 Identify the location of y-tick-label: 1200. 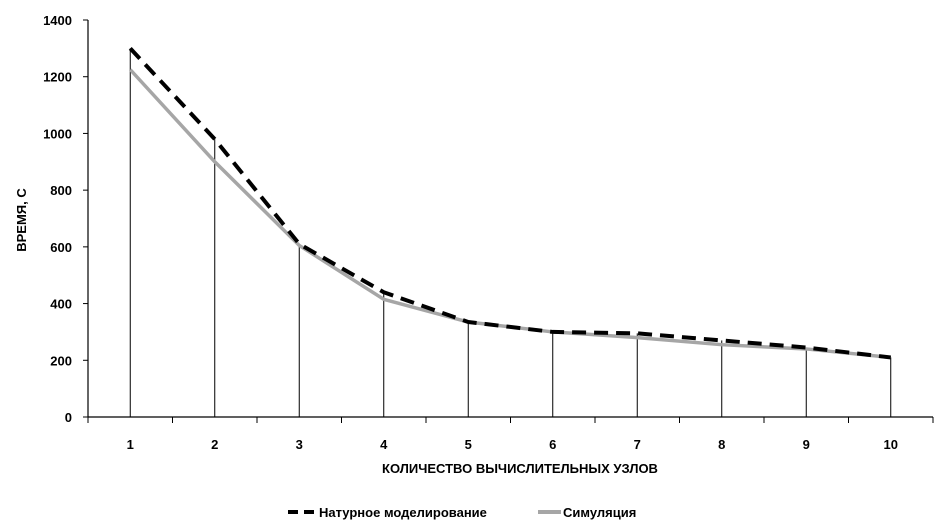
(57, 77).